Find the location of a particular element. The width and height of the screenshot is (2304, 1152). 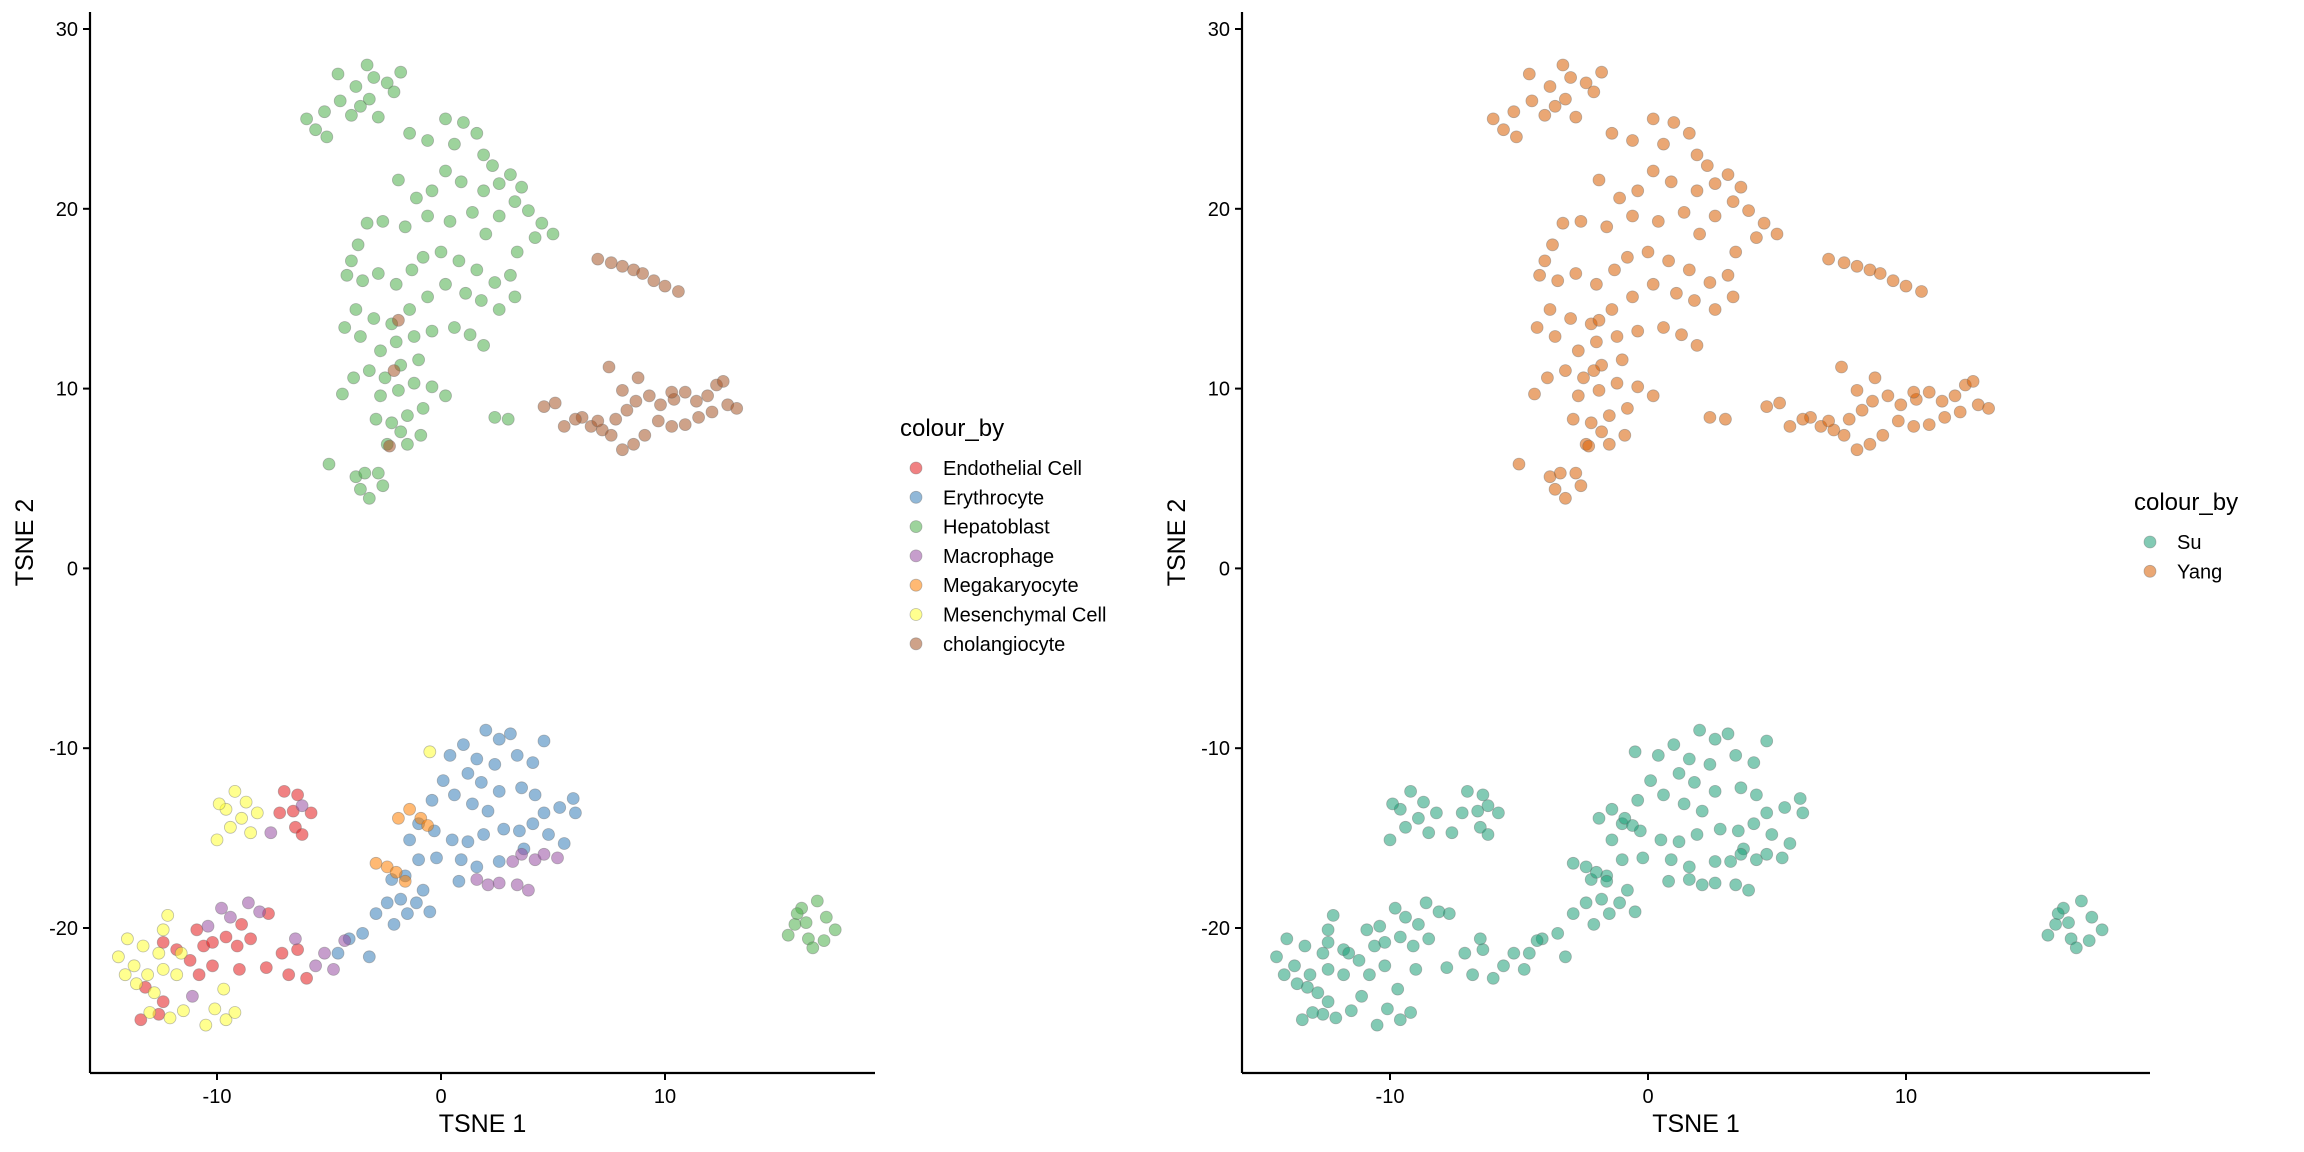

y-axis-title: TSNE 2 is located at coordinates (25, 543).